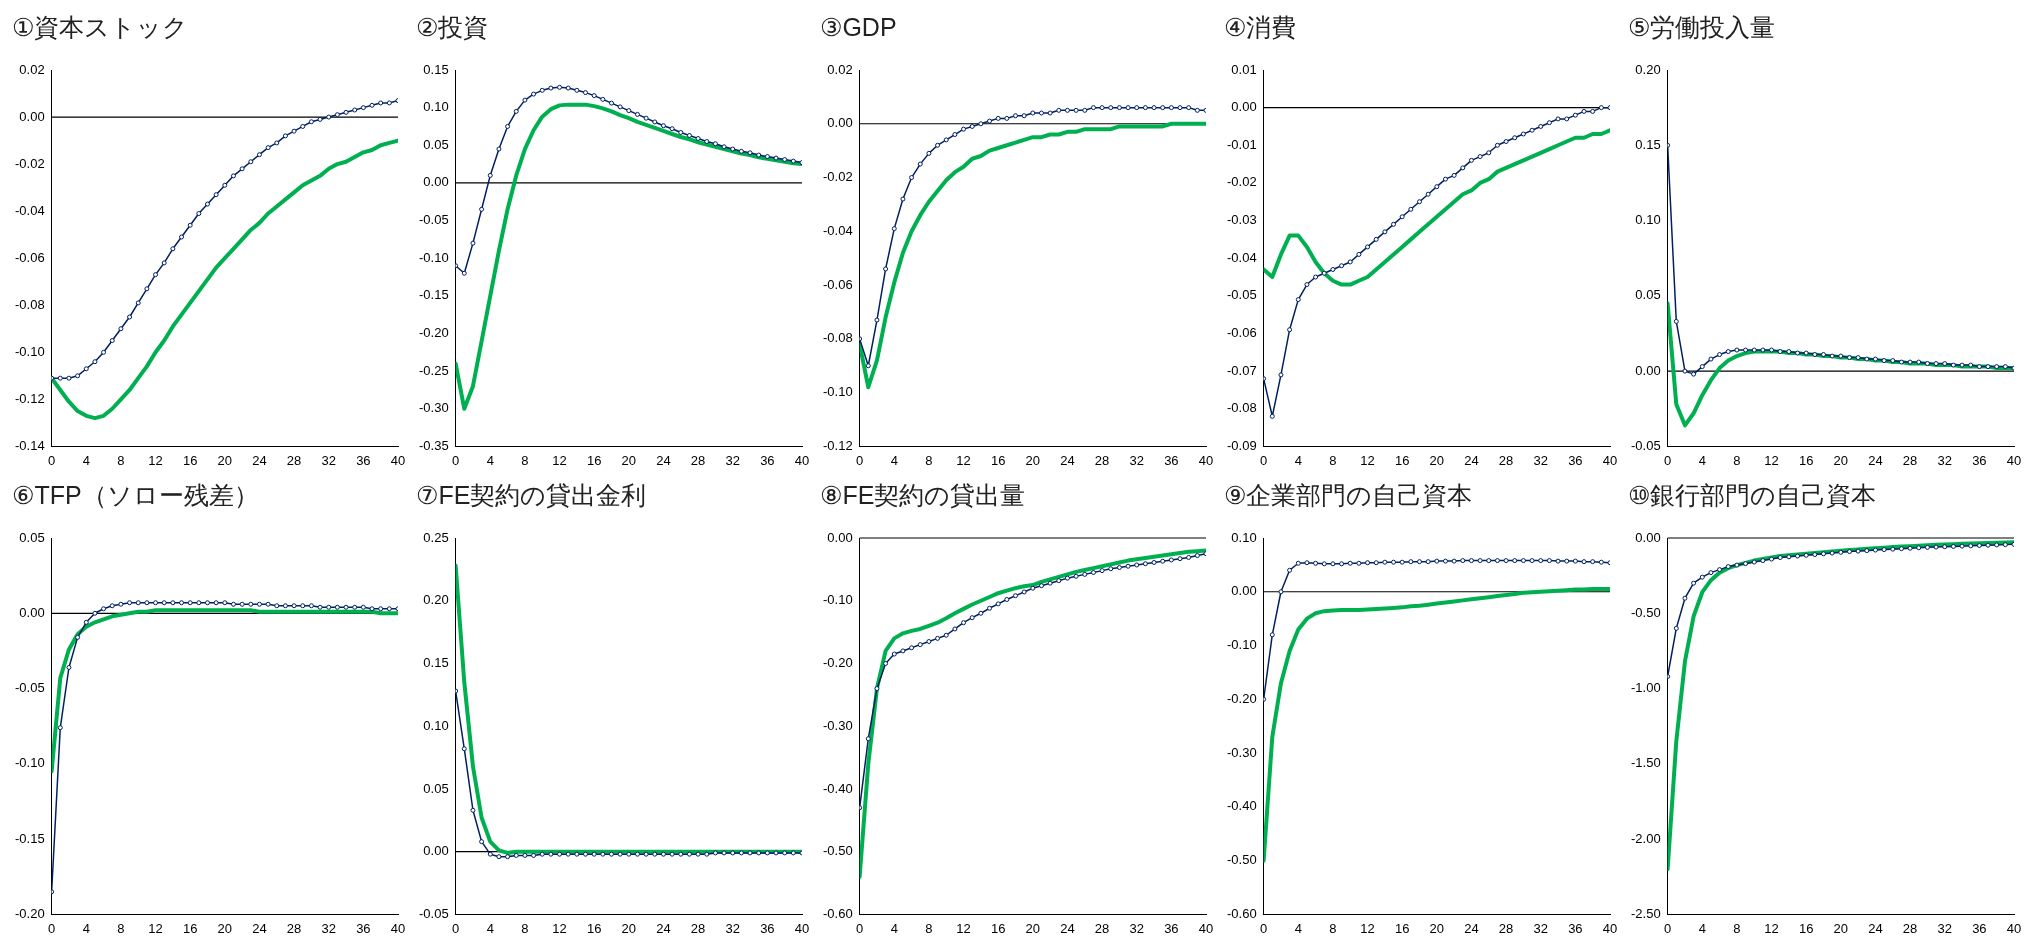 Image resolution: width=2042 pixels, height=950 pixels. I want to click on y-tick-label: -0.07, so click(1241, 370).